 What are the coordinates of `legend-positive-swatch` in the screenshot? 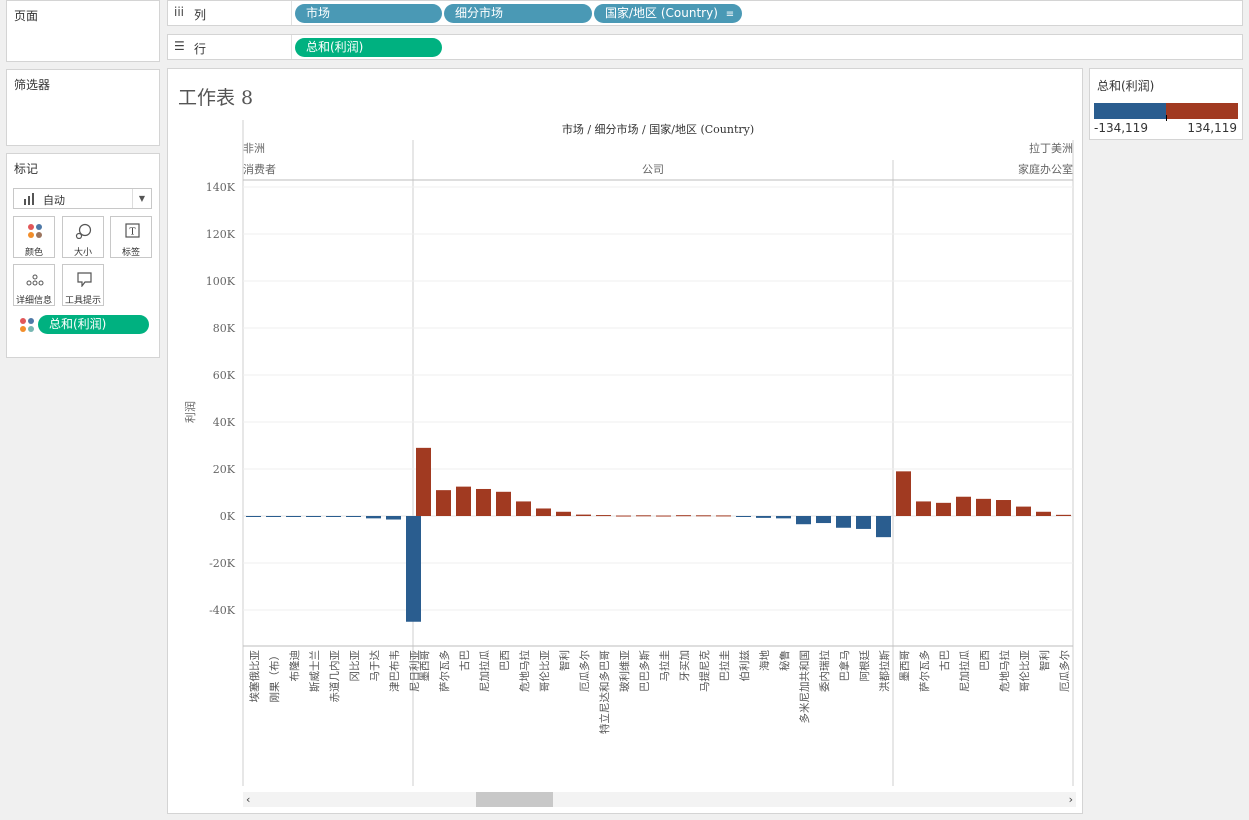 It's located at (1202, 111).